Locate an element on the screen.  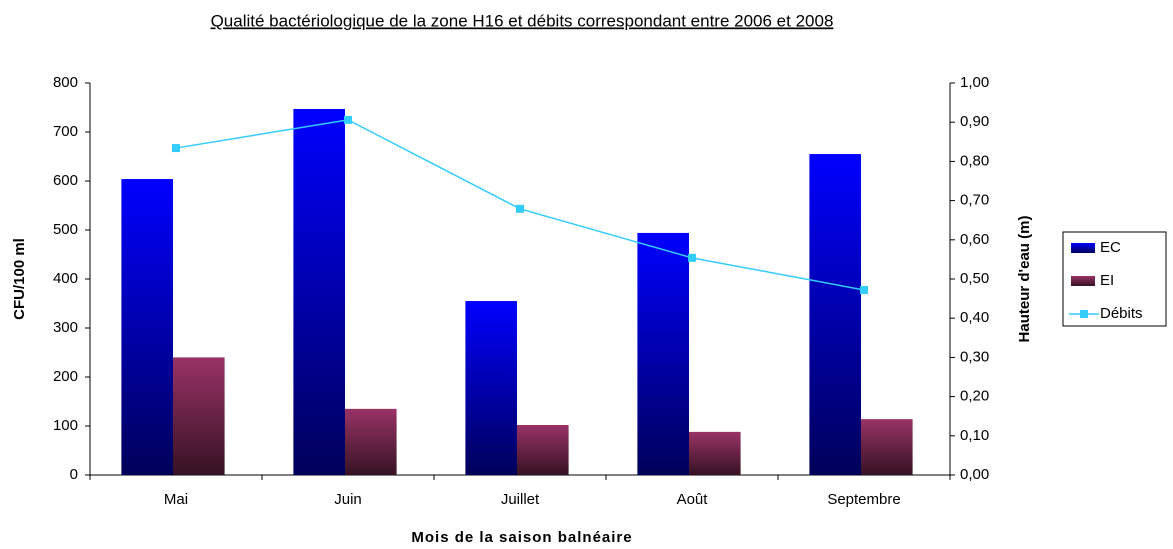
y2-tick-label: 0,00 is located at coordinates (974, 474).